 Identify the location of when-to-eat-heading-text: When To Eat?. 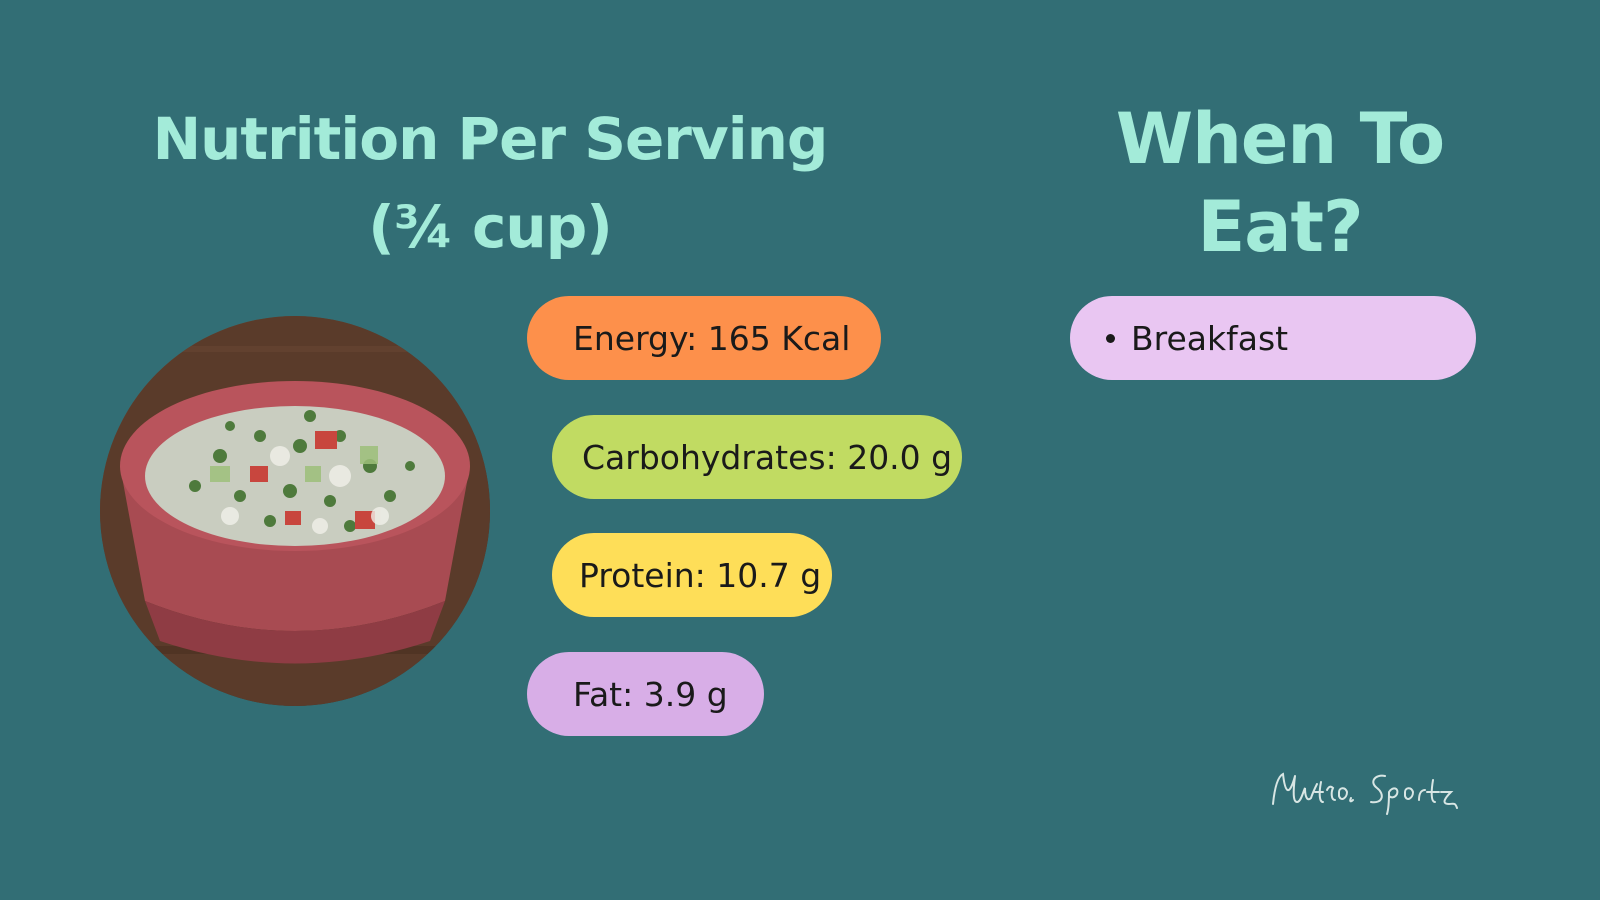
(1280, 183).